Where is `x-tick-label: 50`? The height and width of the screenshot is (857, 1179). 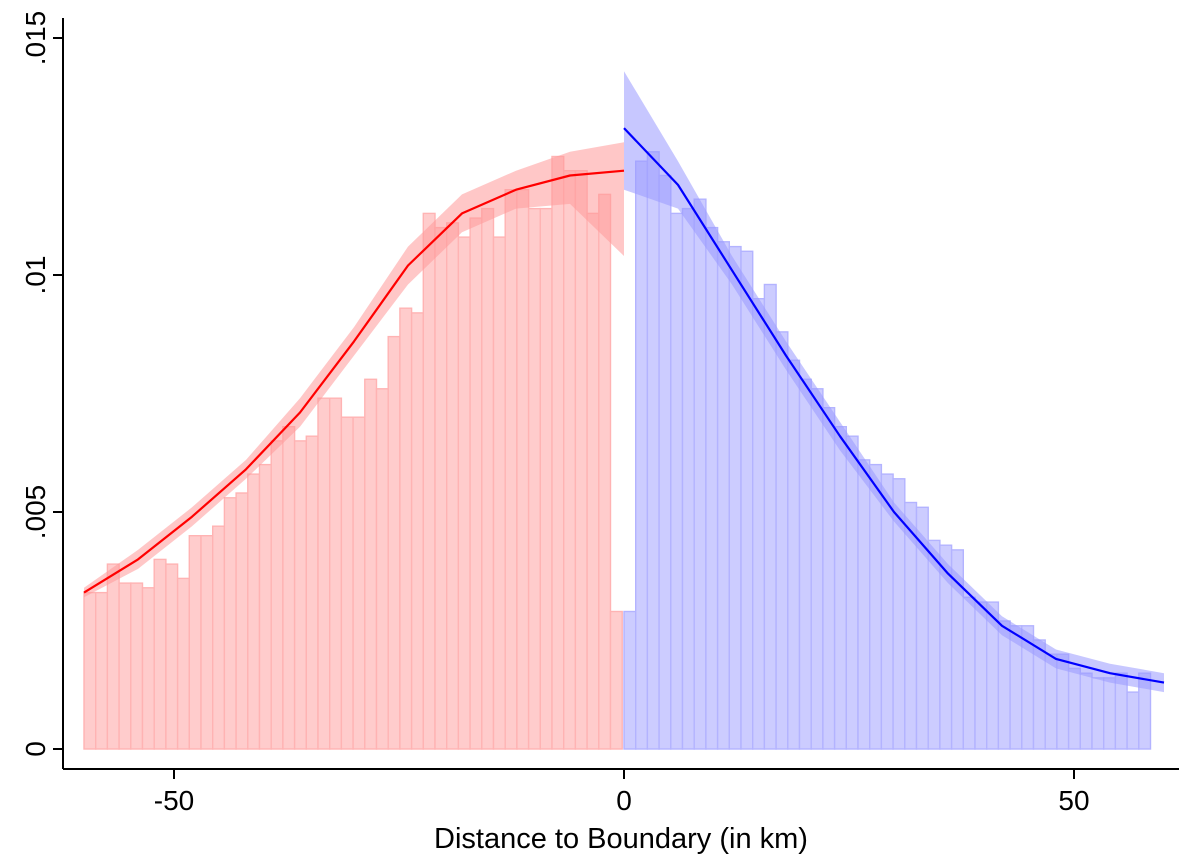 x-tick-label: 50 is located at coordinates (1073, 800).